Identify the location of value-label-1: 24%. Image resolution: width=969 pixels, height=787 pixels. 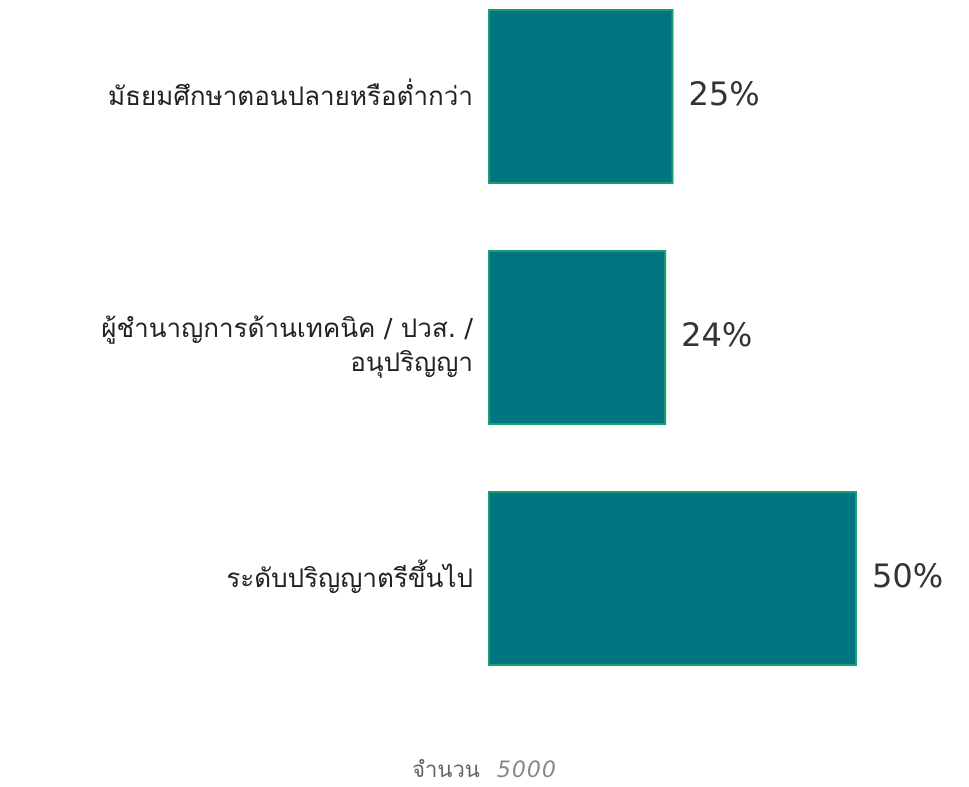
(717, 334).